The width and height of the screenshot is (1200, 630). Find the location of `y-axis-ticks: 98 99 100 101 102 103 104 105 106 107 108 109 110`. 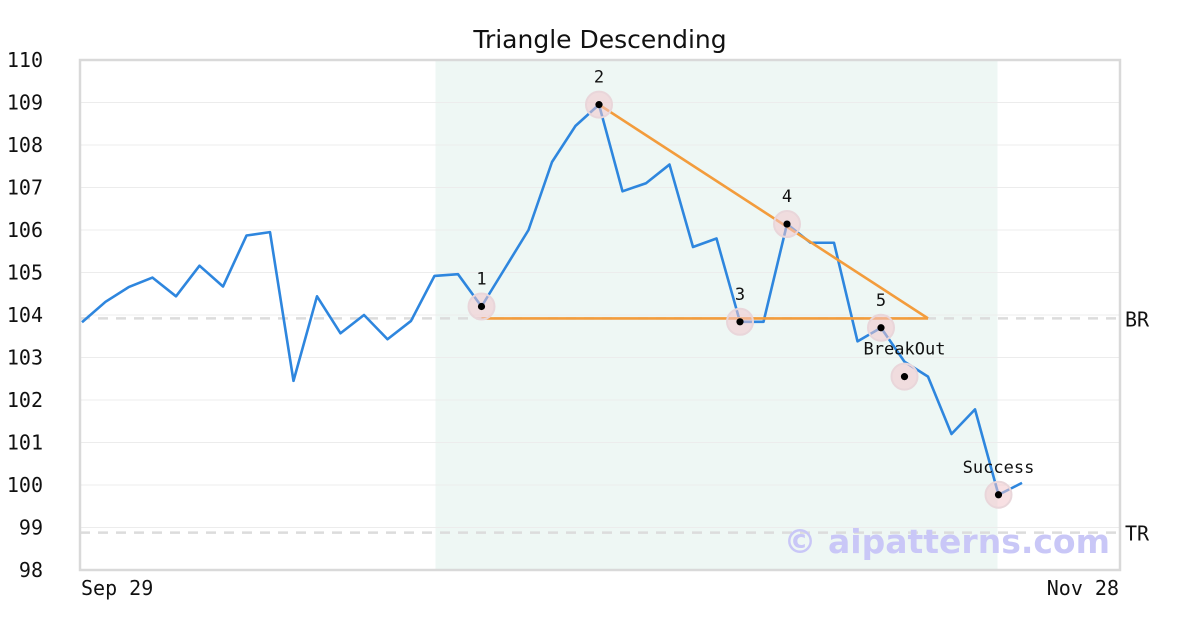

y-axis-ticks: 98 99 100 101 102 103 104 105 106 107 108 109 110 is located at coordinates (25, 315).